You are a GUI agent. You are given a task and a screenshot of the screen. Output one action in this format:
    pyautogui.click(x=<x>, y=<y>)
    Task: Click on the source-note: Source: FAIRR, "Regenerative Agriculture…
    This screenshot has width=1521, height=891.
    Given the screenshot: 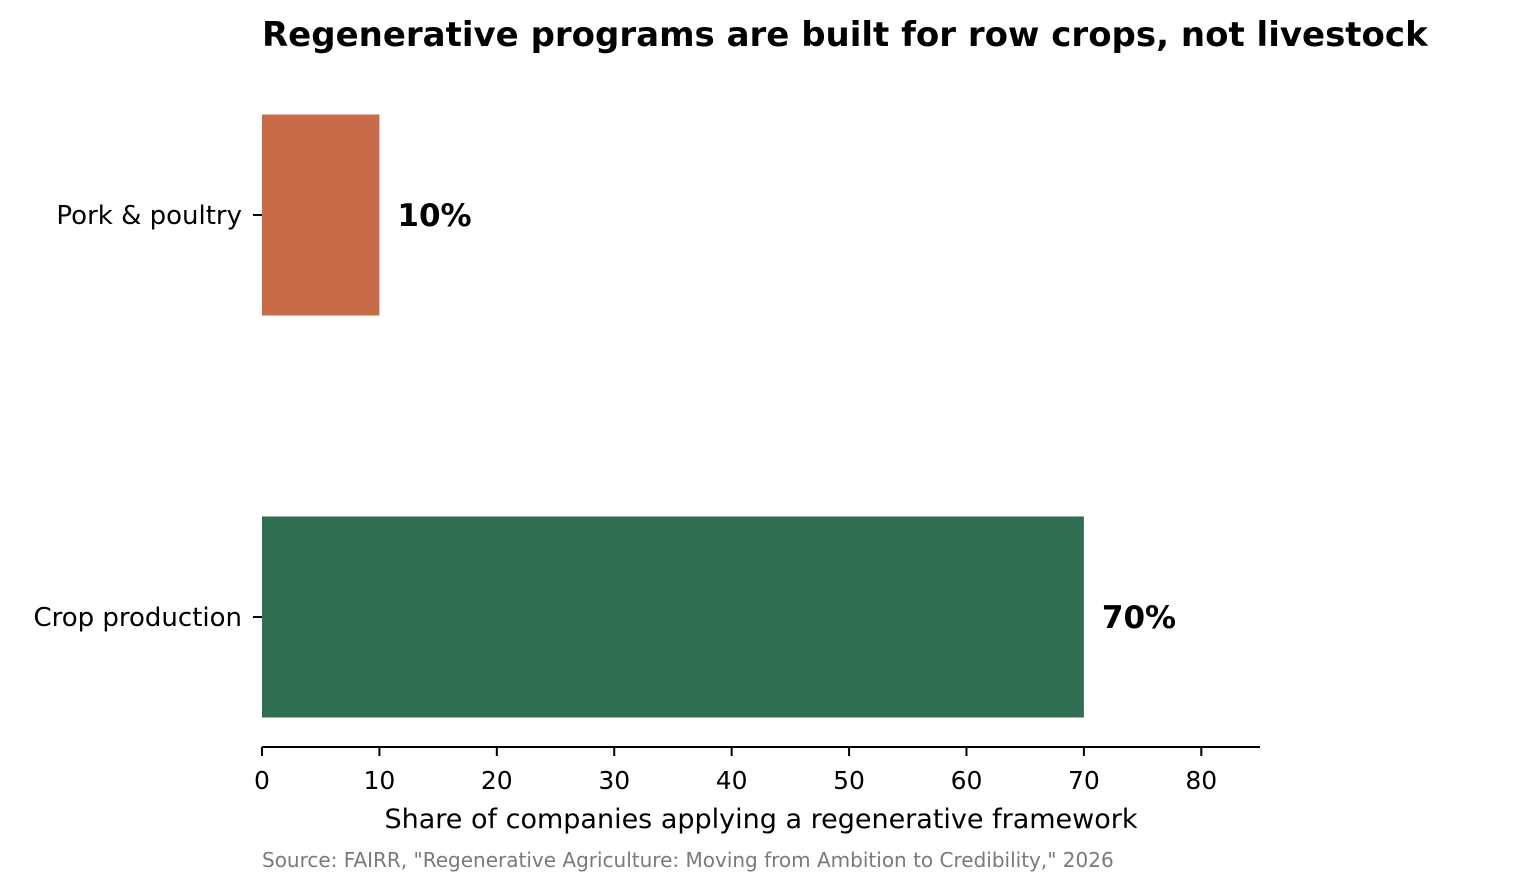 What is the action you would take?
    pyautogui.click(x=688, y=860)
    